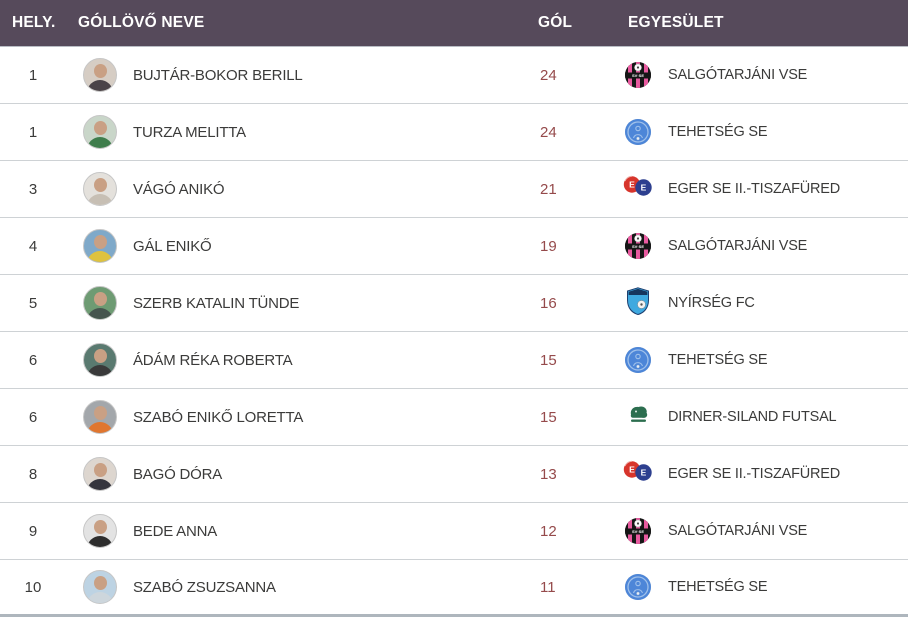 The width and height of the screenshot is (908, 618). What do you see at coordinates (33, 474) in the screenshot?
I see `rank-value: 8` at bounding box center [33, 474].